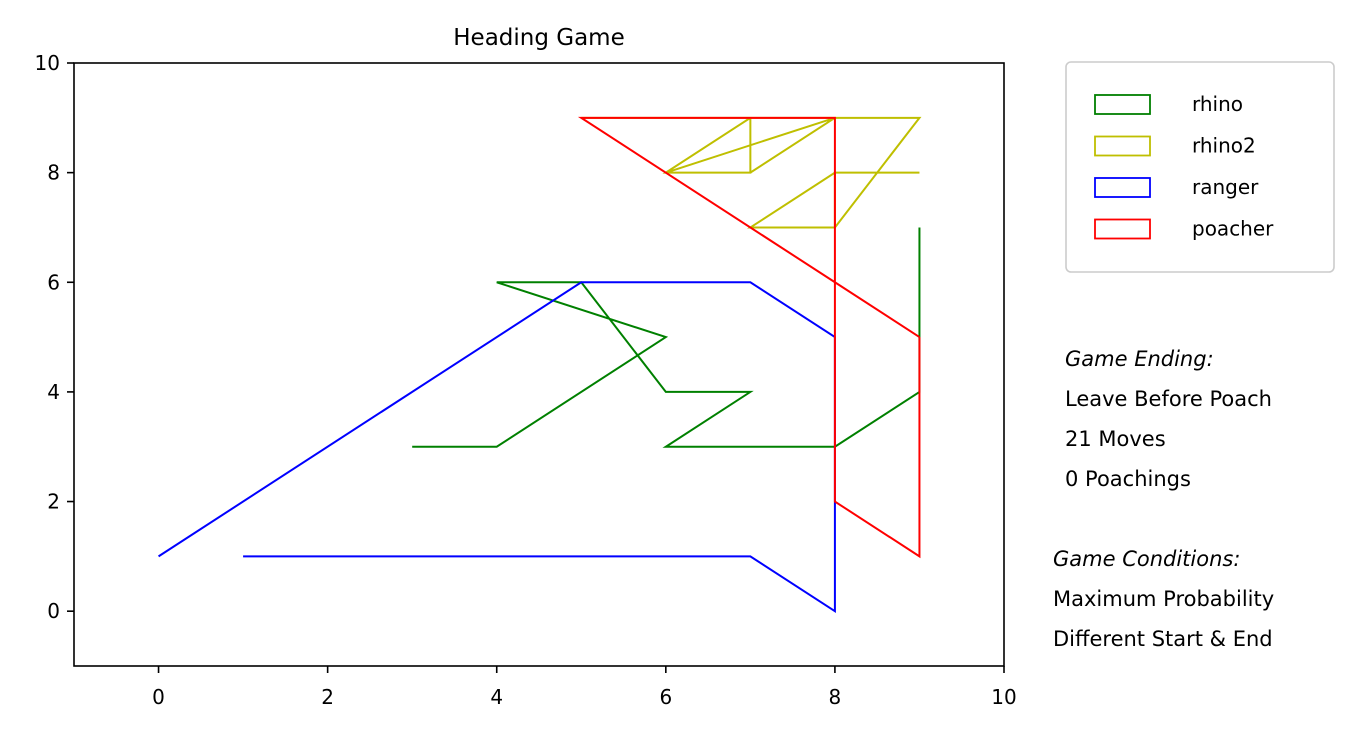  Describe the element at coordinates (1168, 399) in the screenshot. I see `game-ending-type: Leave Before Poach` at that location.